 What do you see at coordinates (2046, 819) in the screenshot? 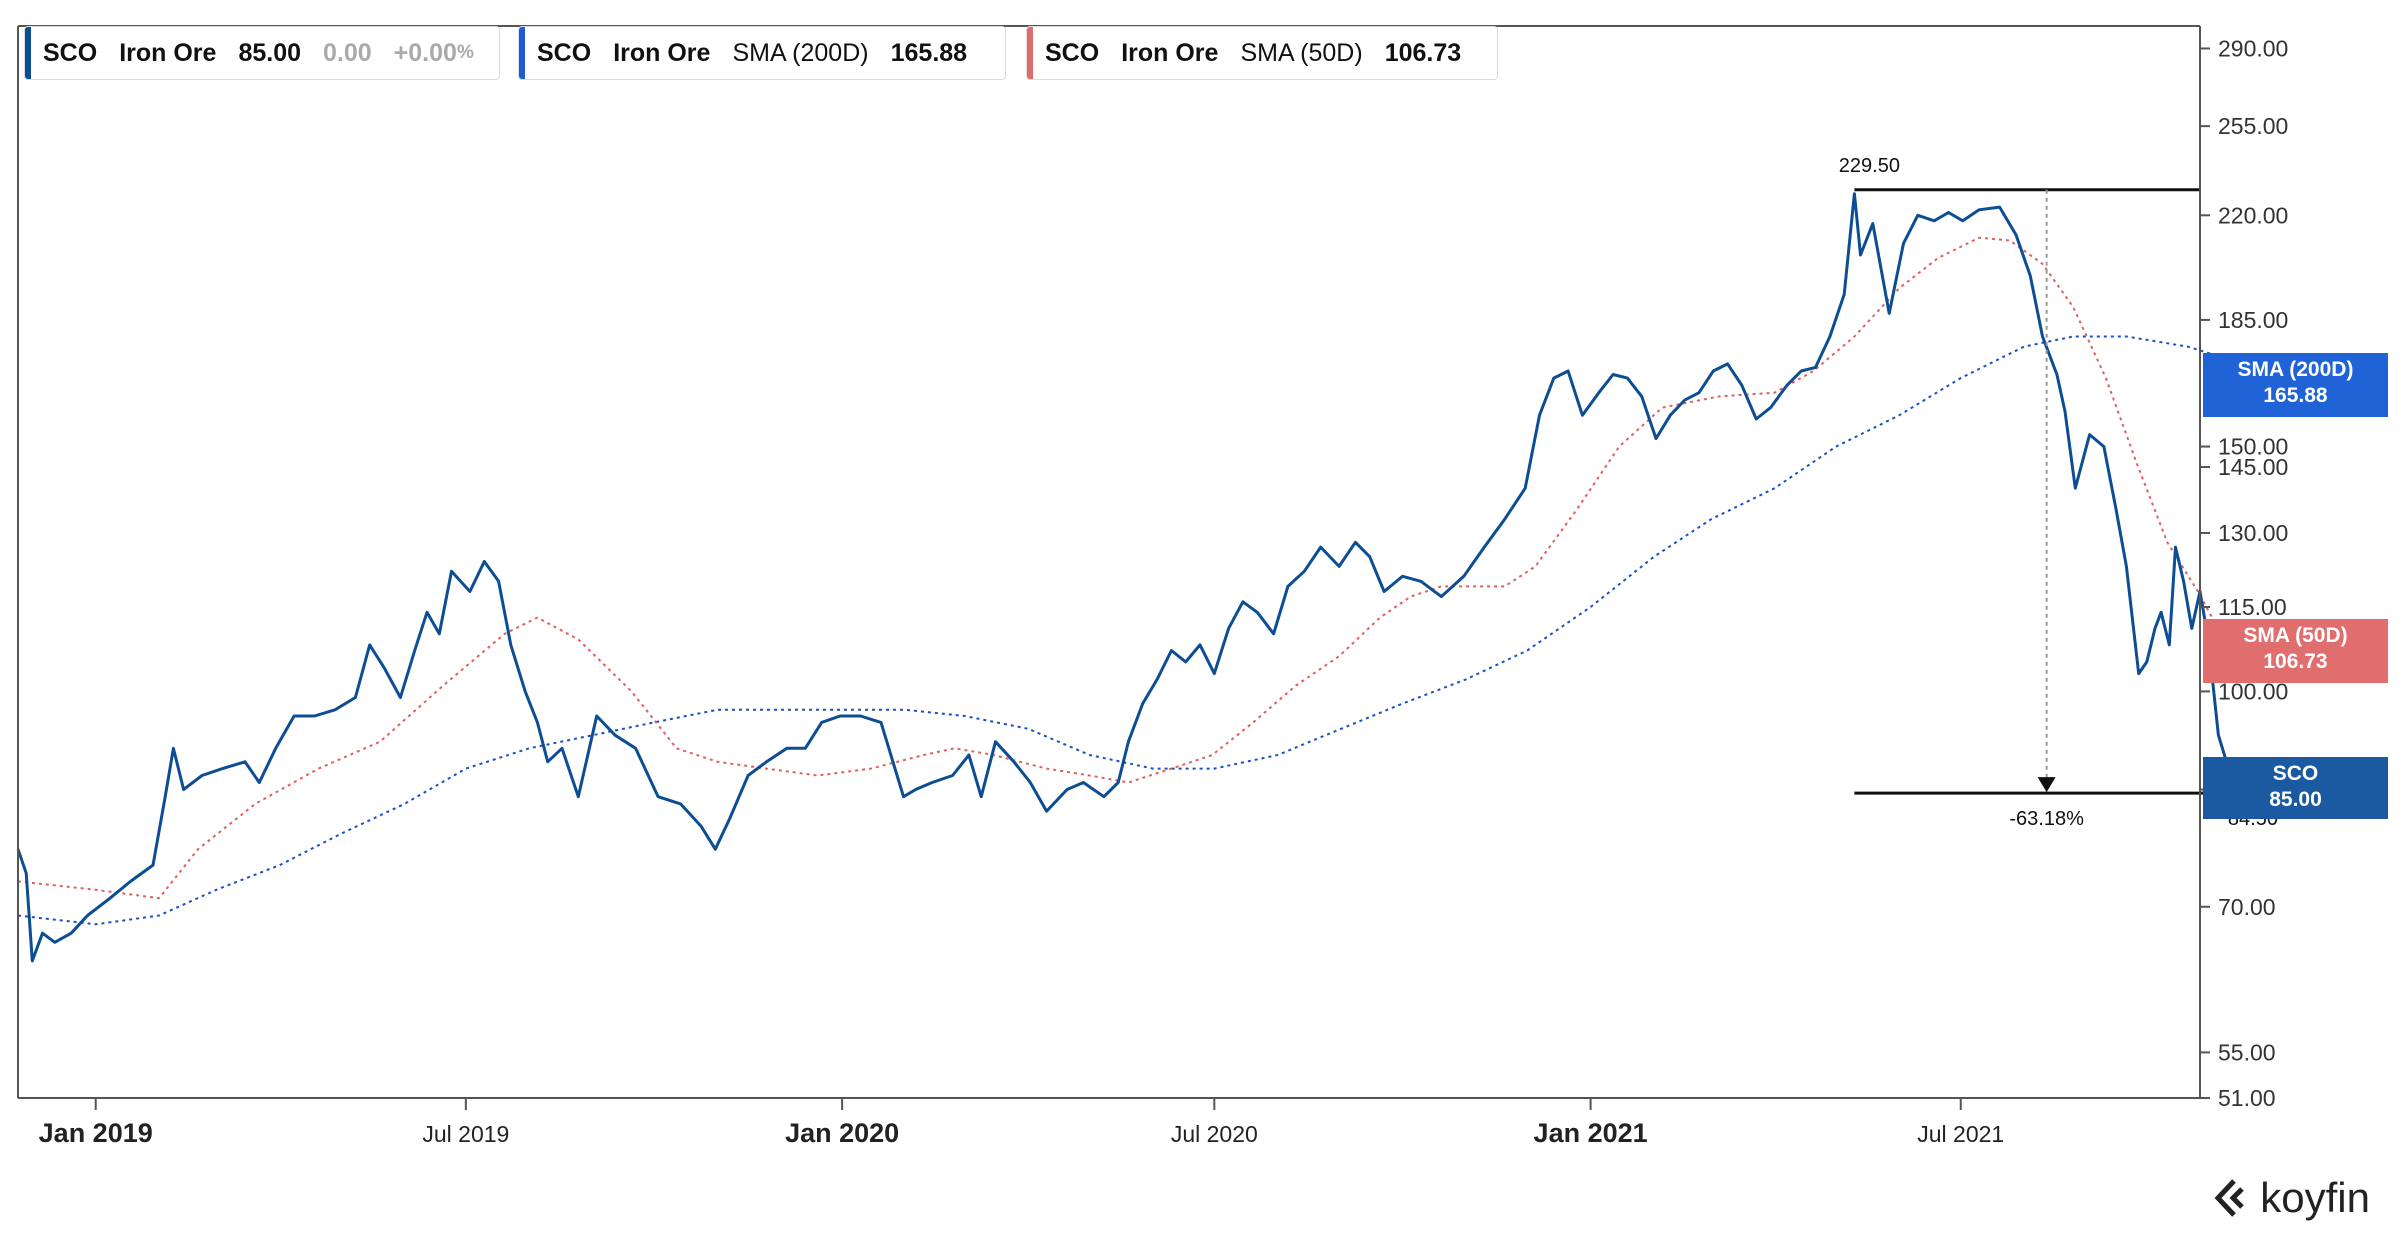
I see `drawdown-label: -63.18%` at bounding box center [2046, 819].